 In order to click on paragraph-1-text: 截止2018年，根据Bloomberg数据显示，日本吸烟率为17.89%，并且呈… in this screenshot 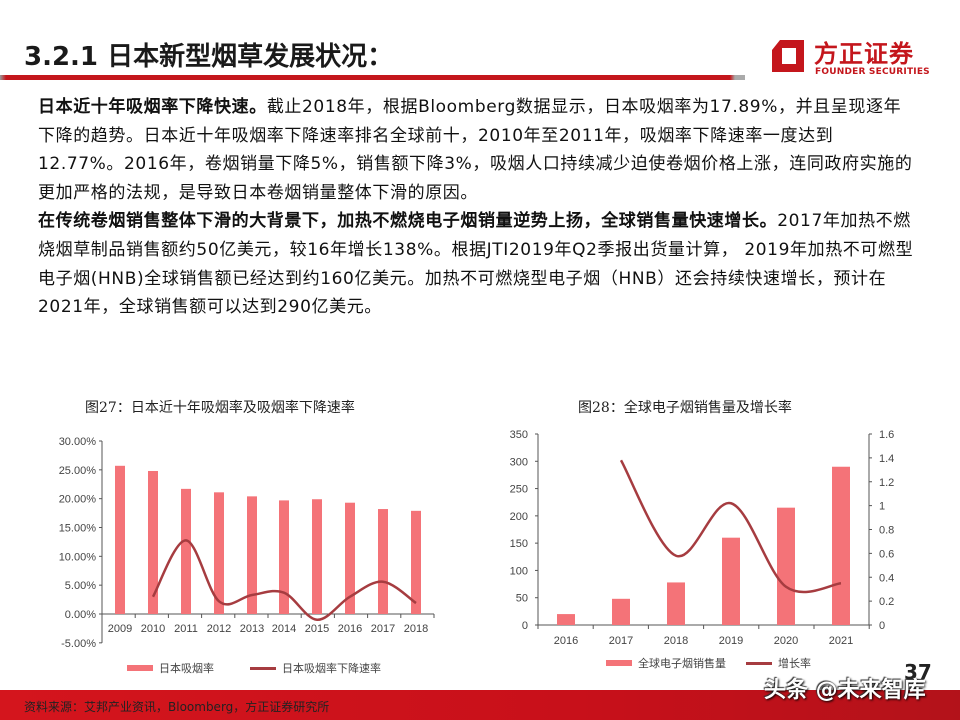, I will do `click(475, 150)`.